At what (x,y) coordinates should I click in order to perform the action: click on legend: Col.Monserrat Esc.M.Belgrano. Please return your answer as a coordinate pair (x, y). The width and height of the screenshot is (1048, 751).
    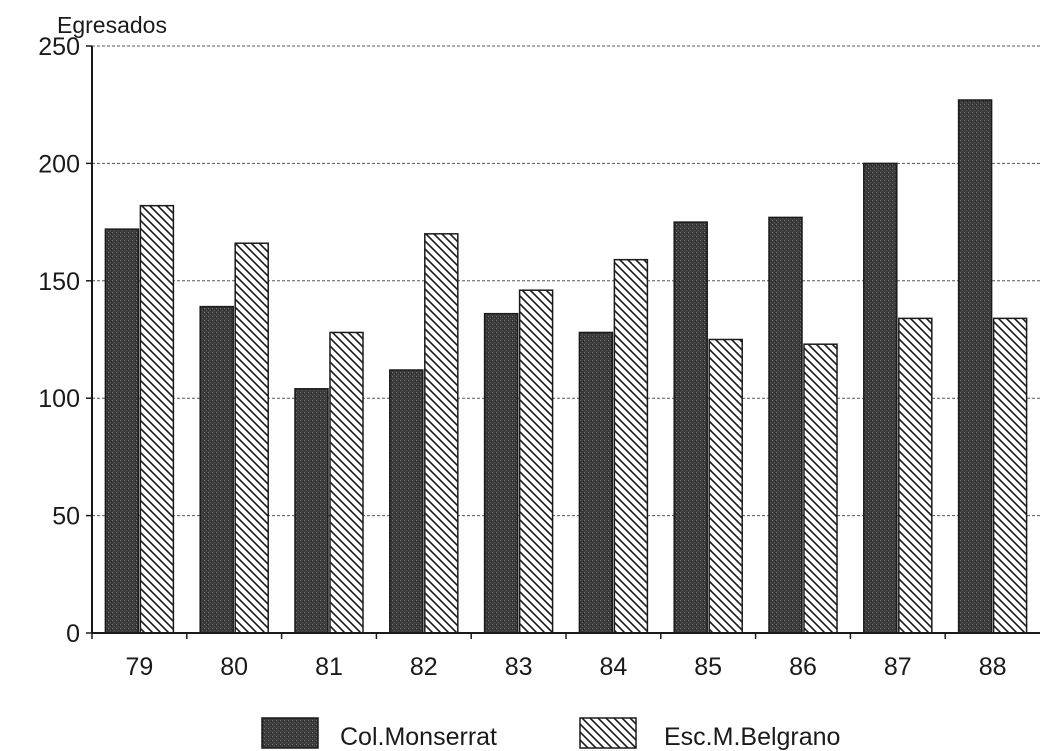
    Looking at the image, I should click on (550, 734).